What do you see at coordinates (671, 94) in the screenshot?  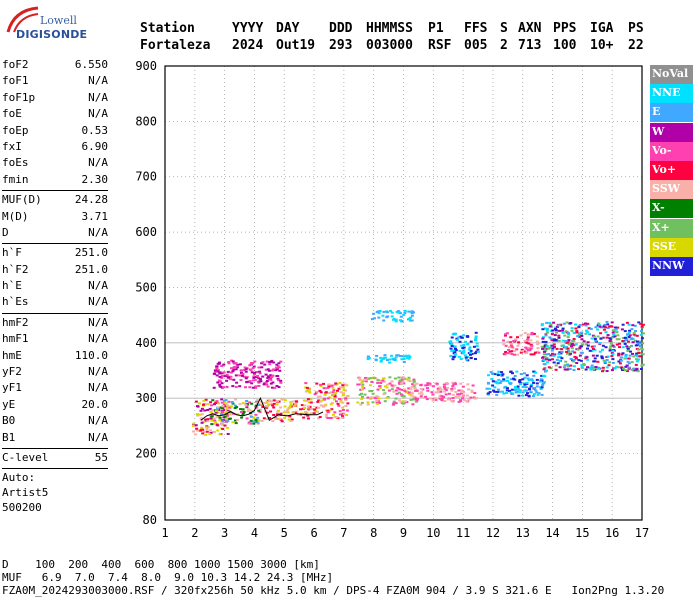 I see `legend-item: NNE` at bounding box center [671, 94].